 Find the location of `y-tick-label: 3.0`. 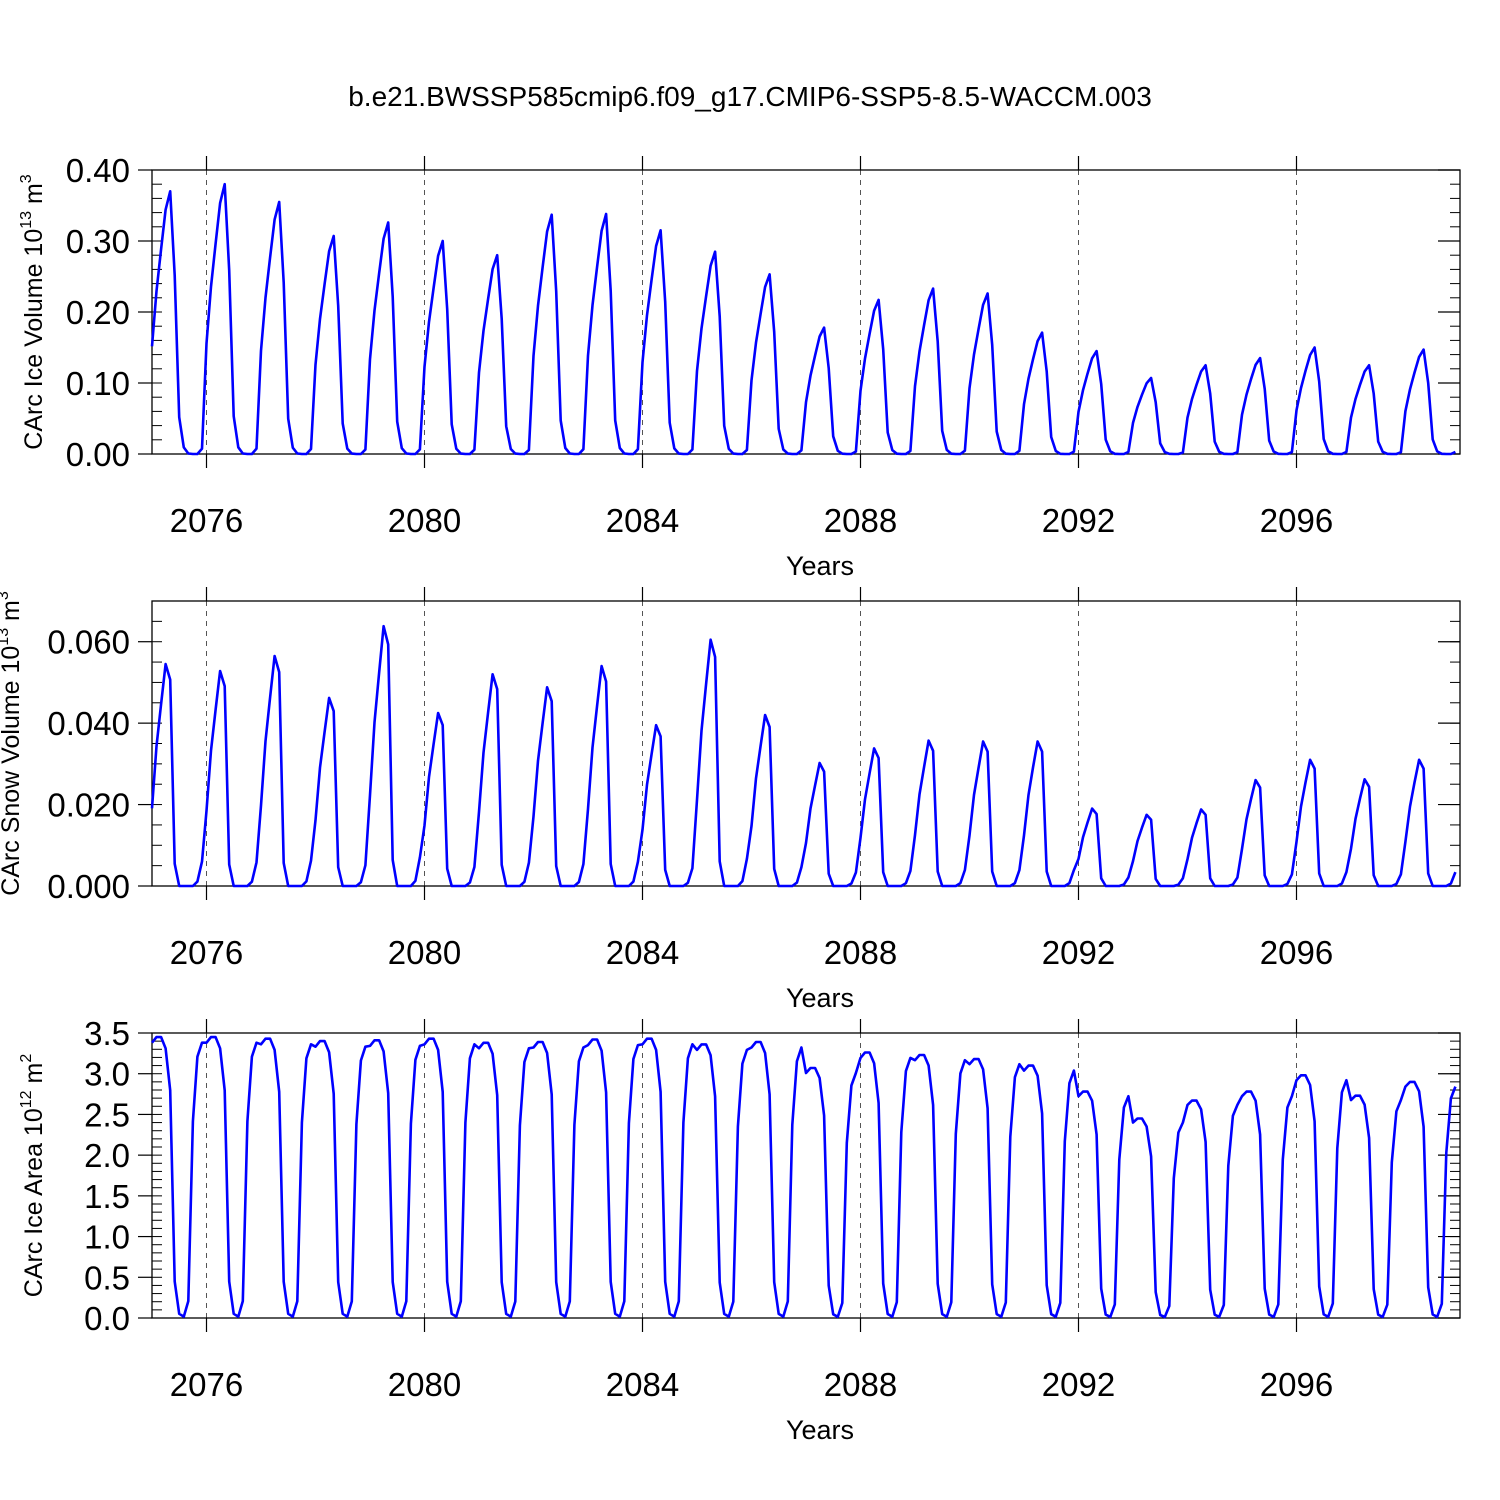

y-tick-label: 3.0 is located at coordinates (107, 1074).